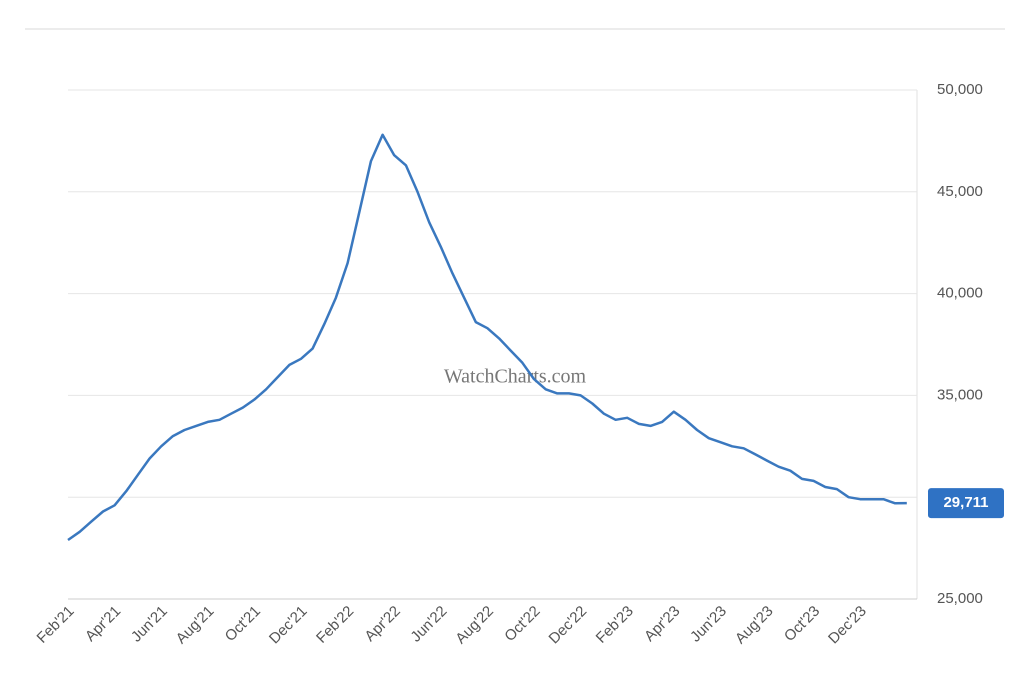  Describe the element at coordinates (754, 625) in the screenshot. I see `x-tick-label: Aug'23` at that location.